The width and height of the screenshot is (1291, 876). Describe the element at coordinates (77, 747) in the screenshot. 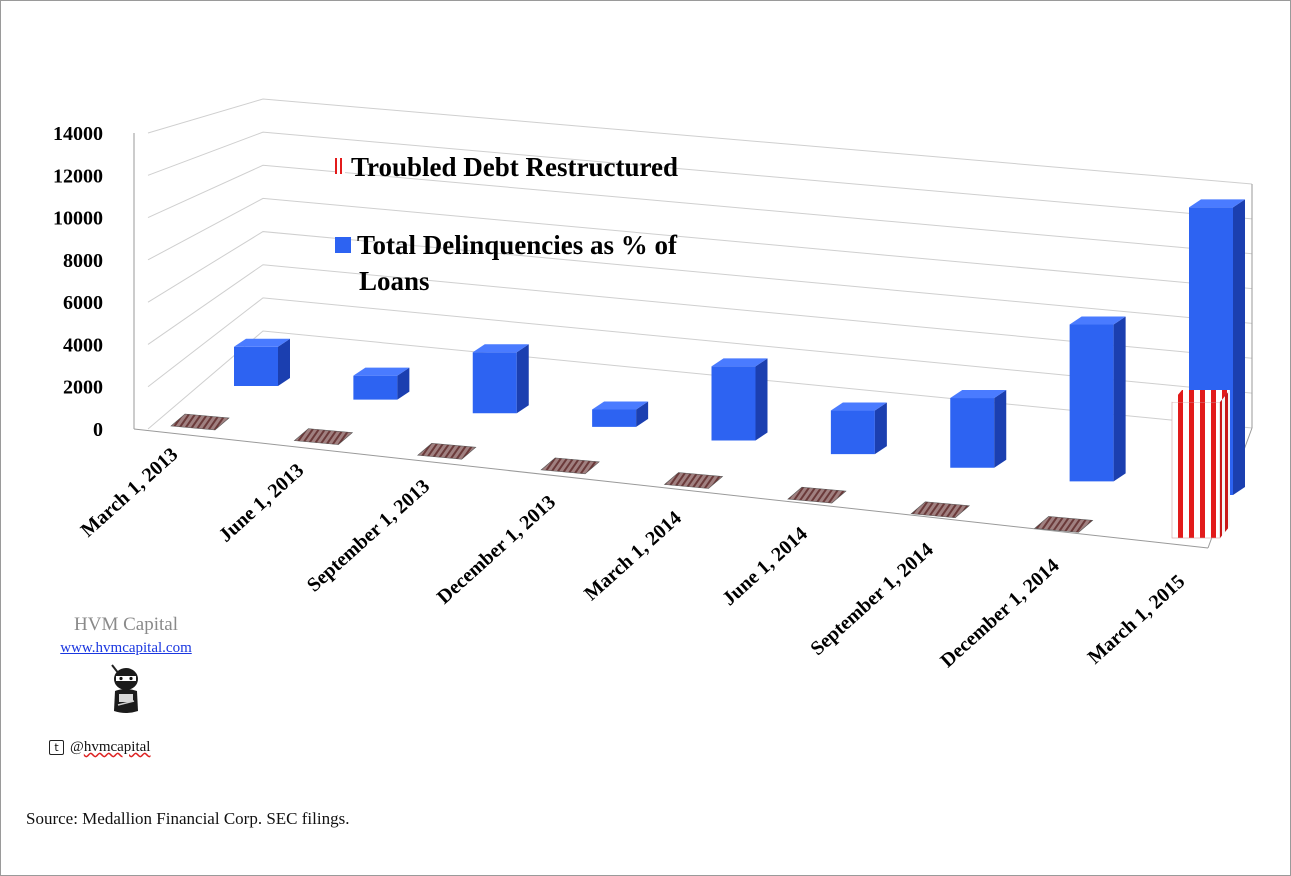

I see `twitter-handle-prefix: @` at that location.